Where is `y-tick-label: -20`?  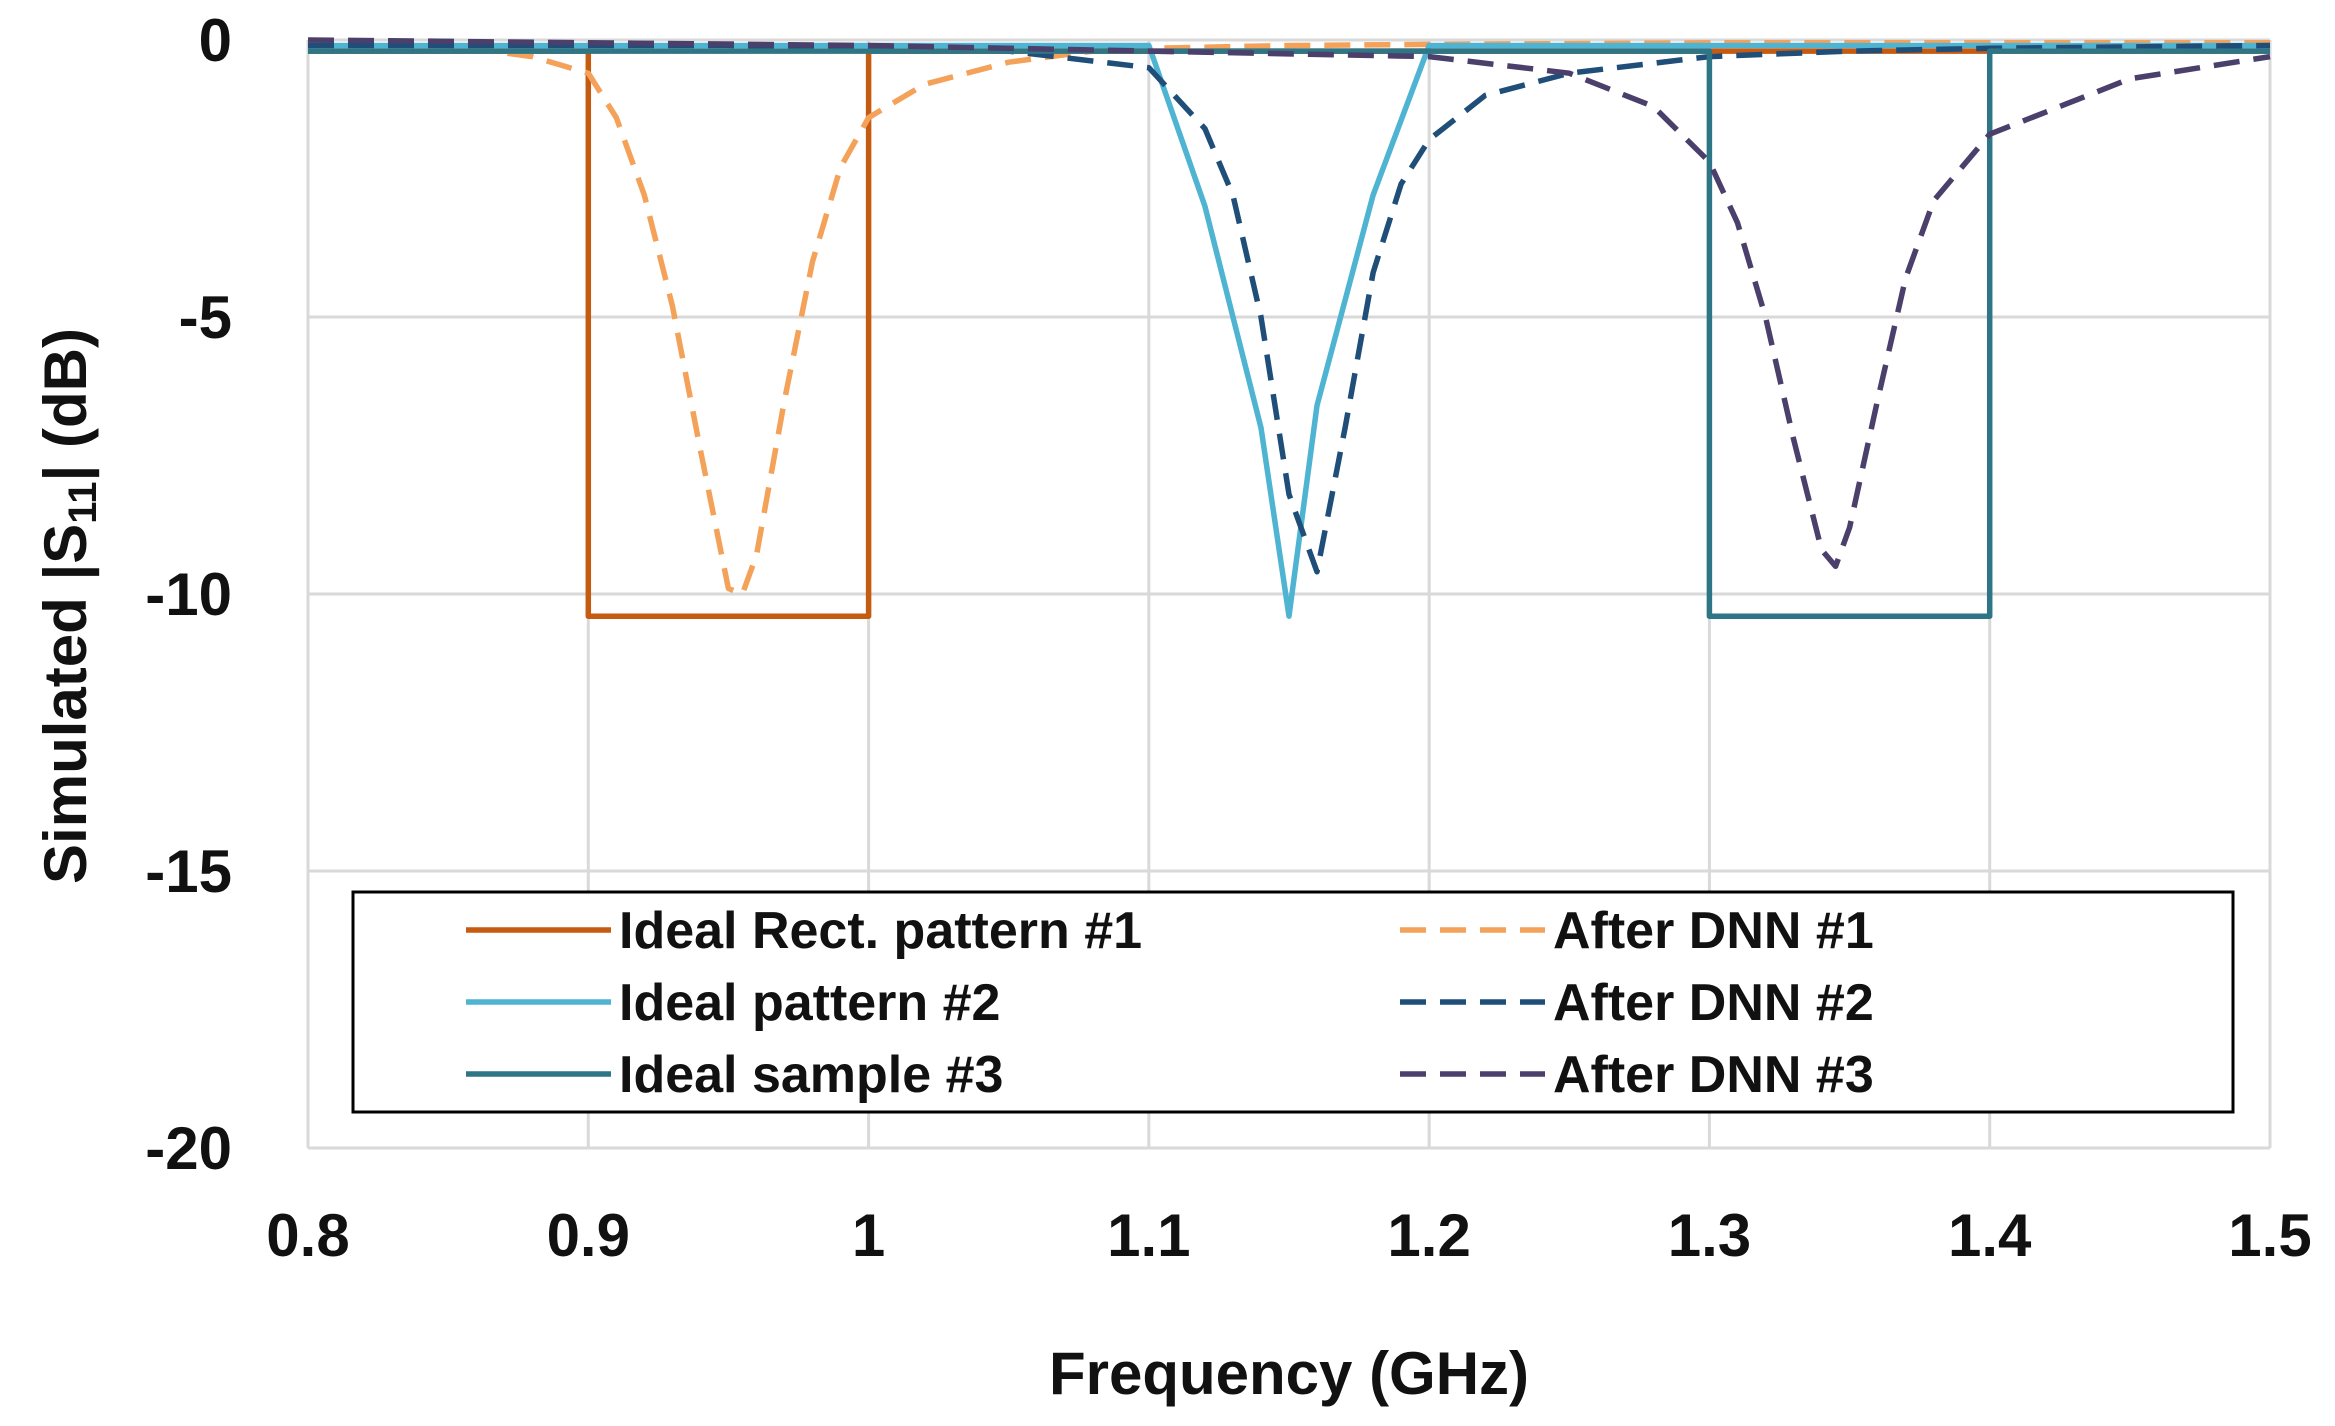 y-tick-label: -20 is located at coordinates (188, 1148).